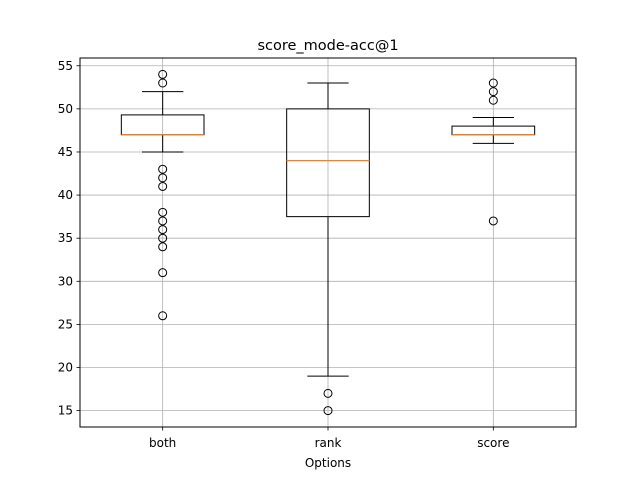 This screenshot has width=640, height=484. Describe the element at coordinates (65, 411) in the screenshot. I see `y-tick-label: 15` at that location.